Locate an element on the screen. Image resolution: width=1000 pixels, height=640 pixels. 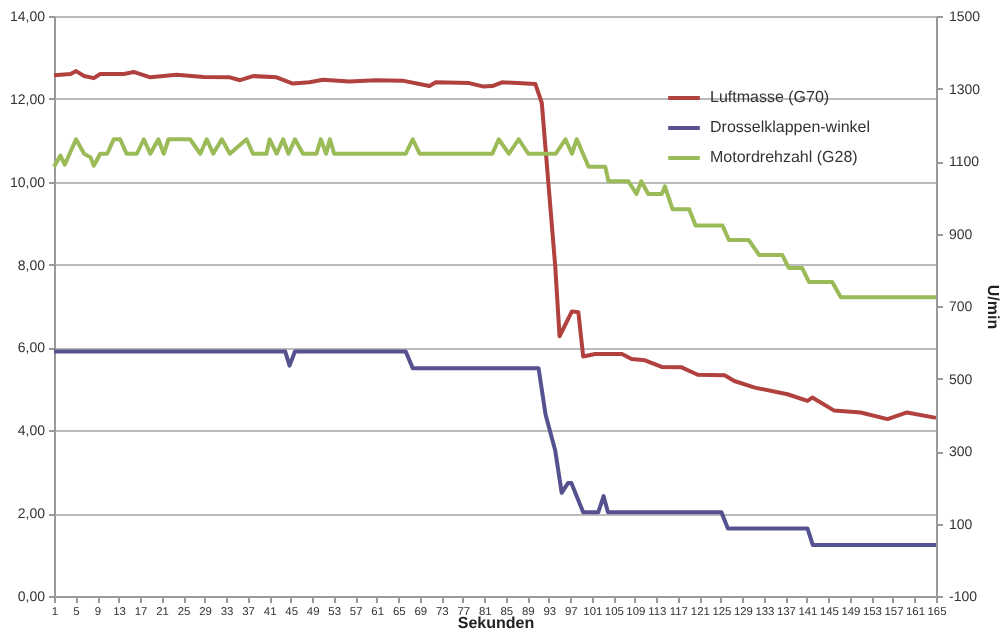
legend-label: Luftmasse (G70) is located at coordinates (770, 97).